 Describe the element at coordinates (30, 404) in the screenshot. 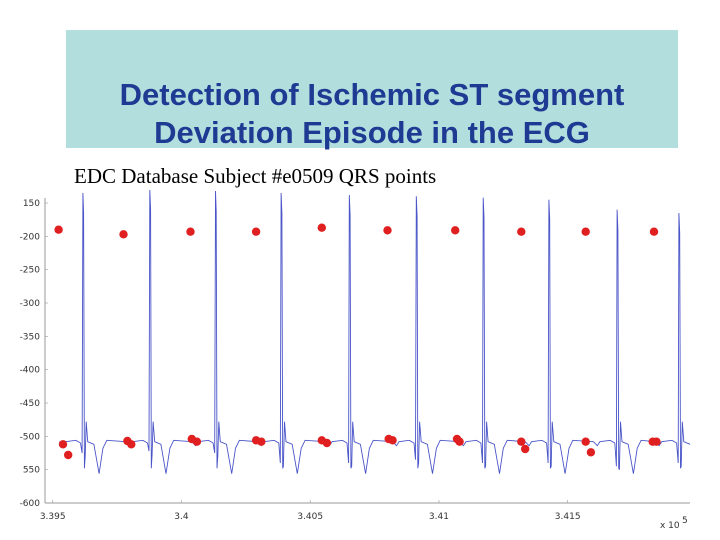

I see `y-tick-label: -450` at that location.